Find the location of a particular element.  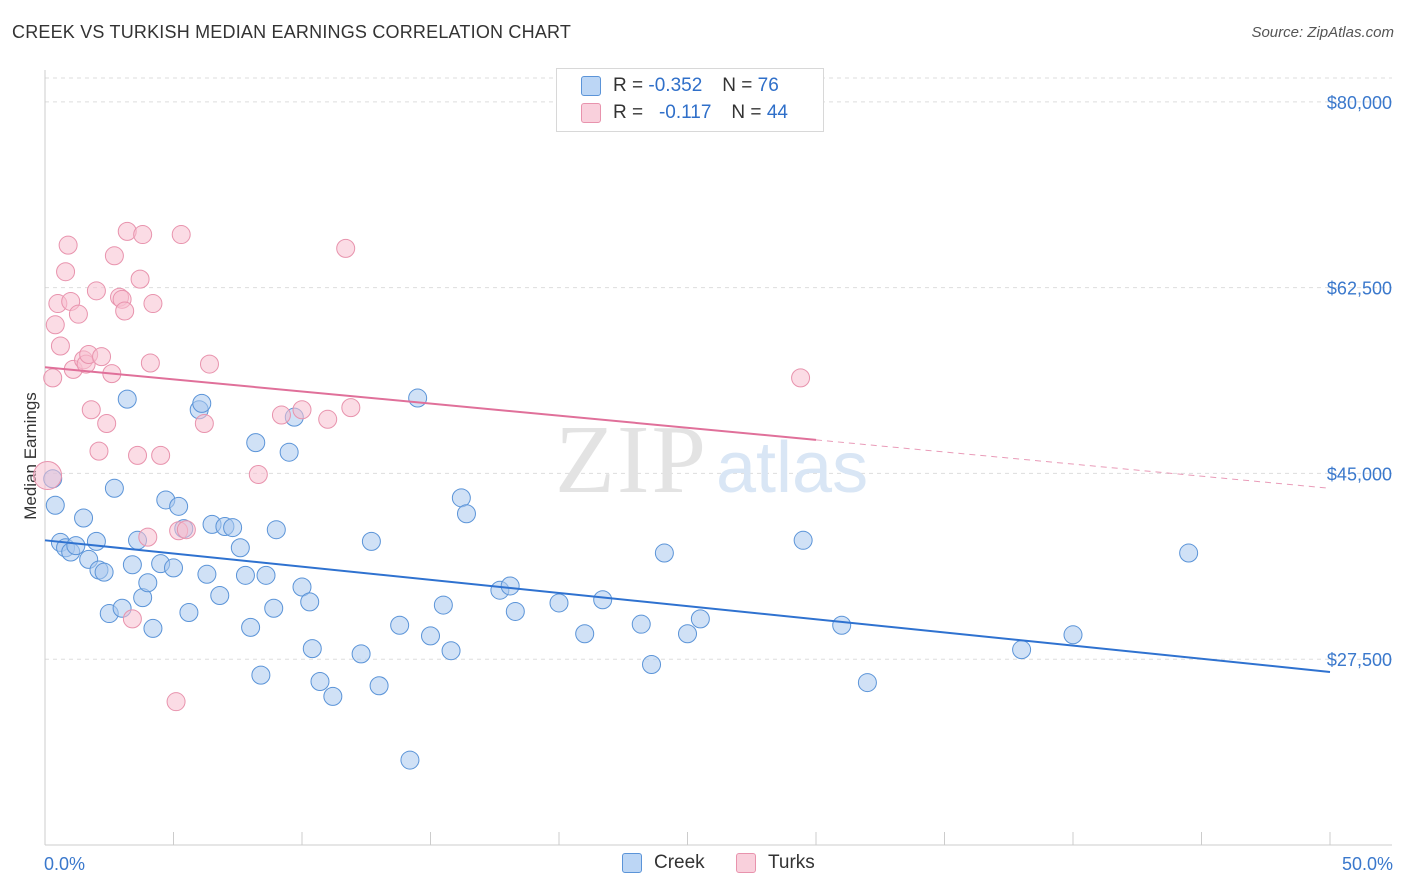

legend-row-turks: R = -0.117 N = 44 is located at coordinates (684, 113).